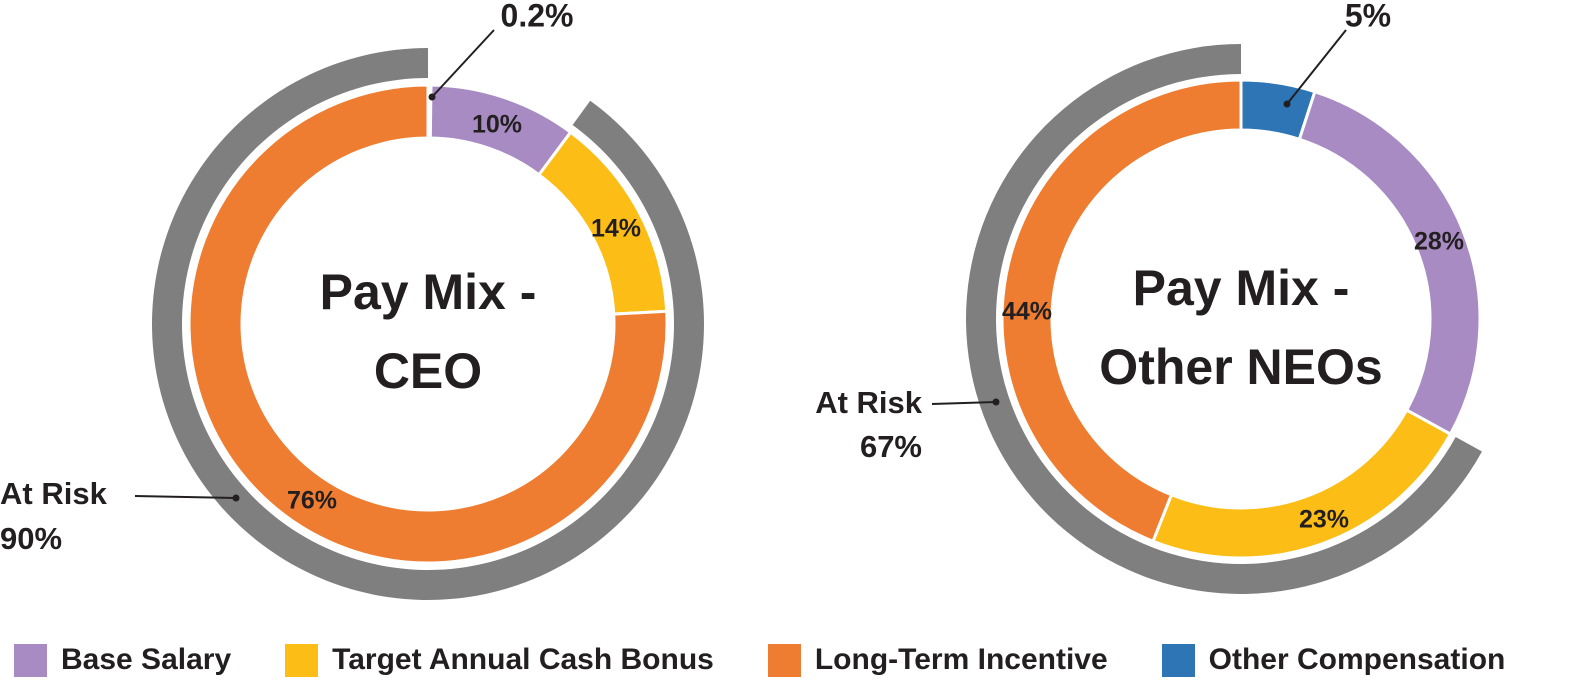  I want to click on legend-swatch-other-compensation, so click(1178, 660).